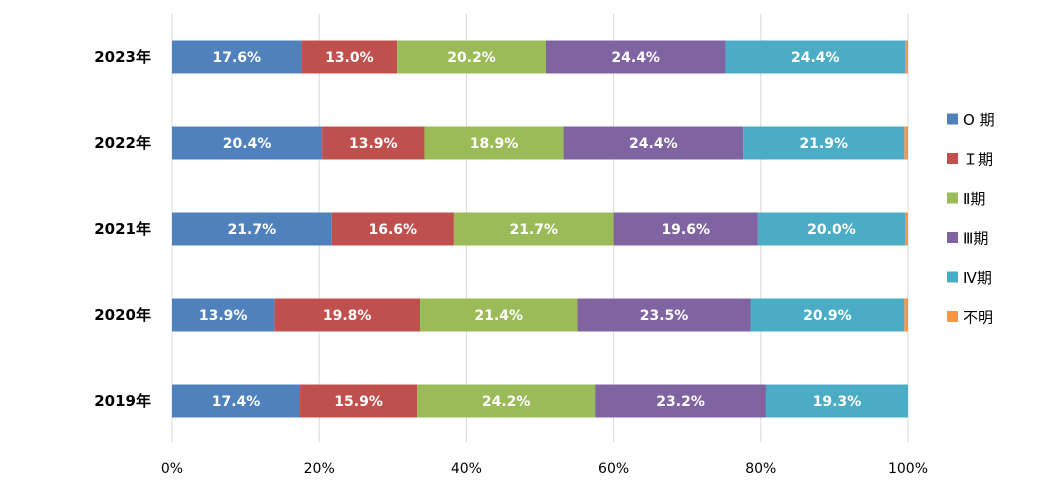 The width and height of the screenshot is (1047, 488). I want to click on x-tick-label: 100%, so click(908, 469).